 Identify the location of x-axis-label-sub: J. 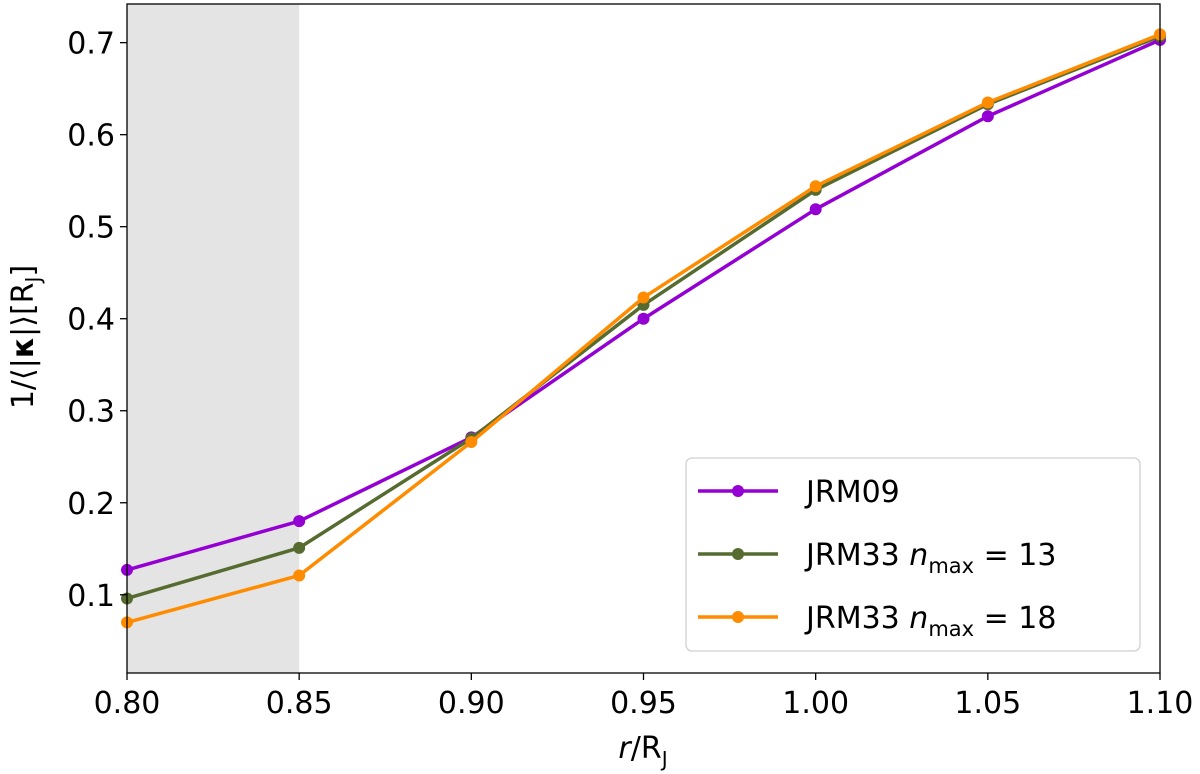
(664, 759).